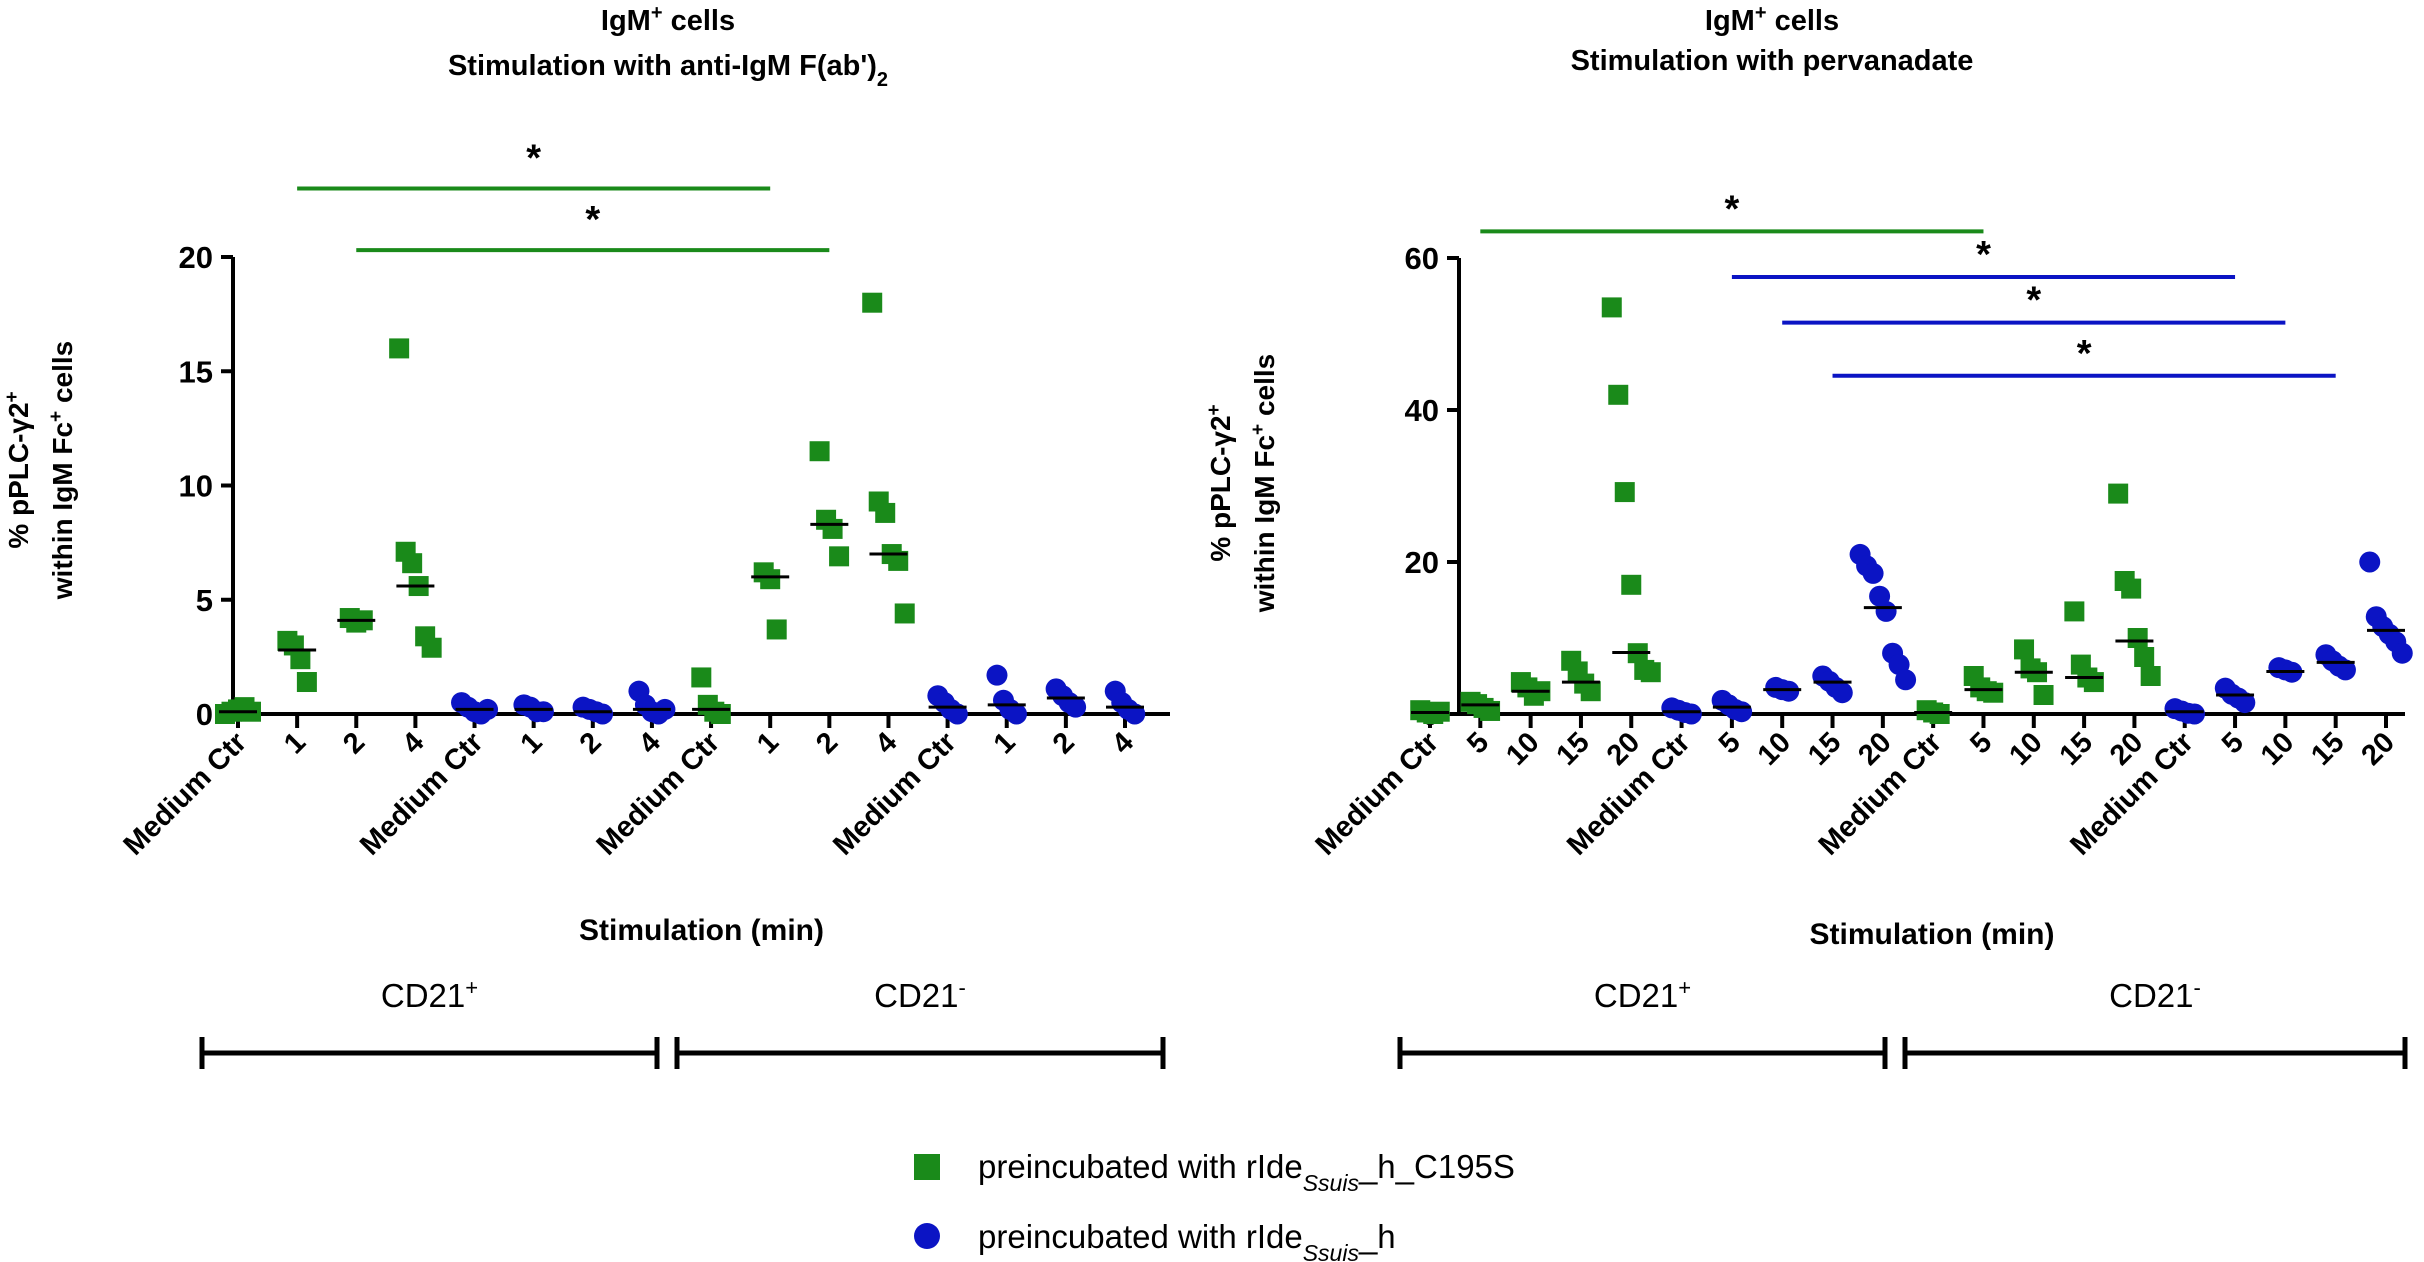 The height and width of the screenshot is (1262, 2424). I want to click on group-label: CD21-, so click(2155, 995).